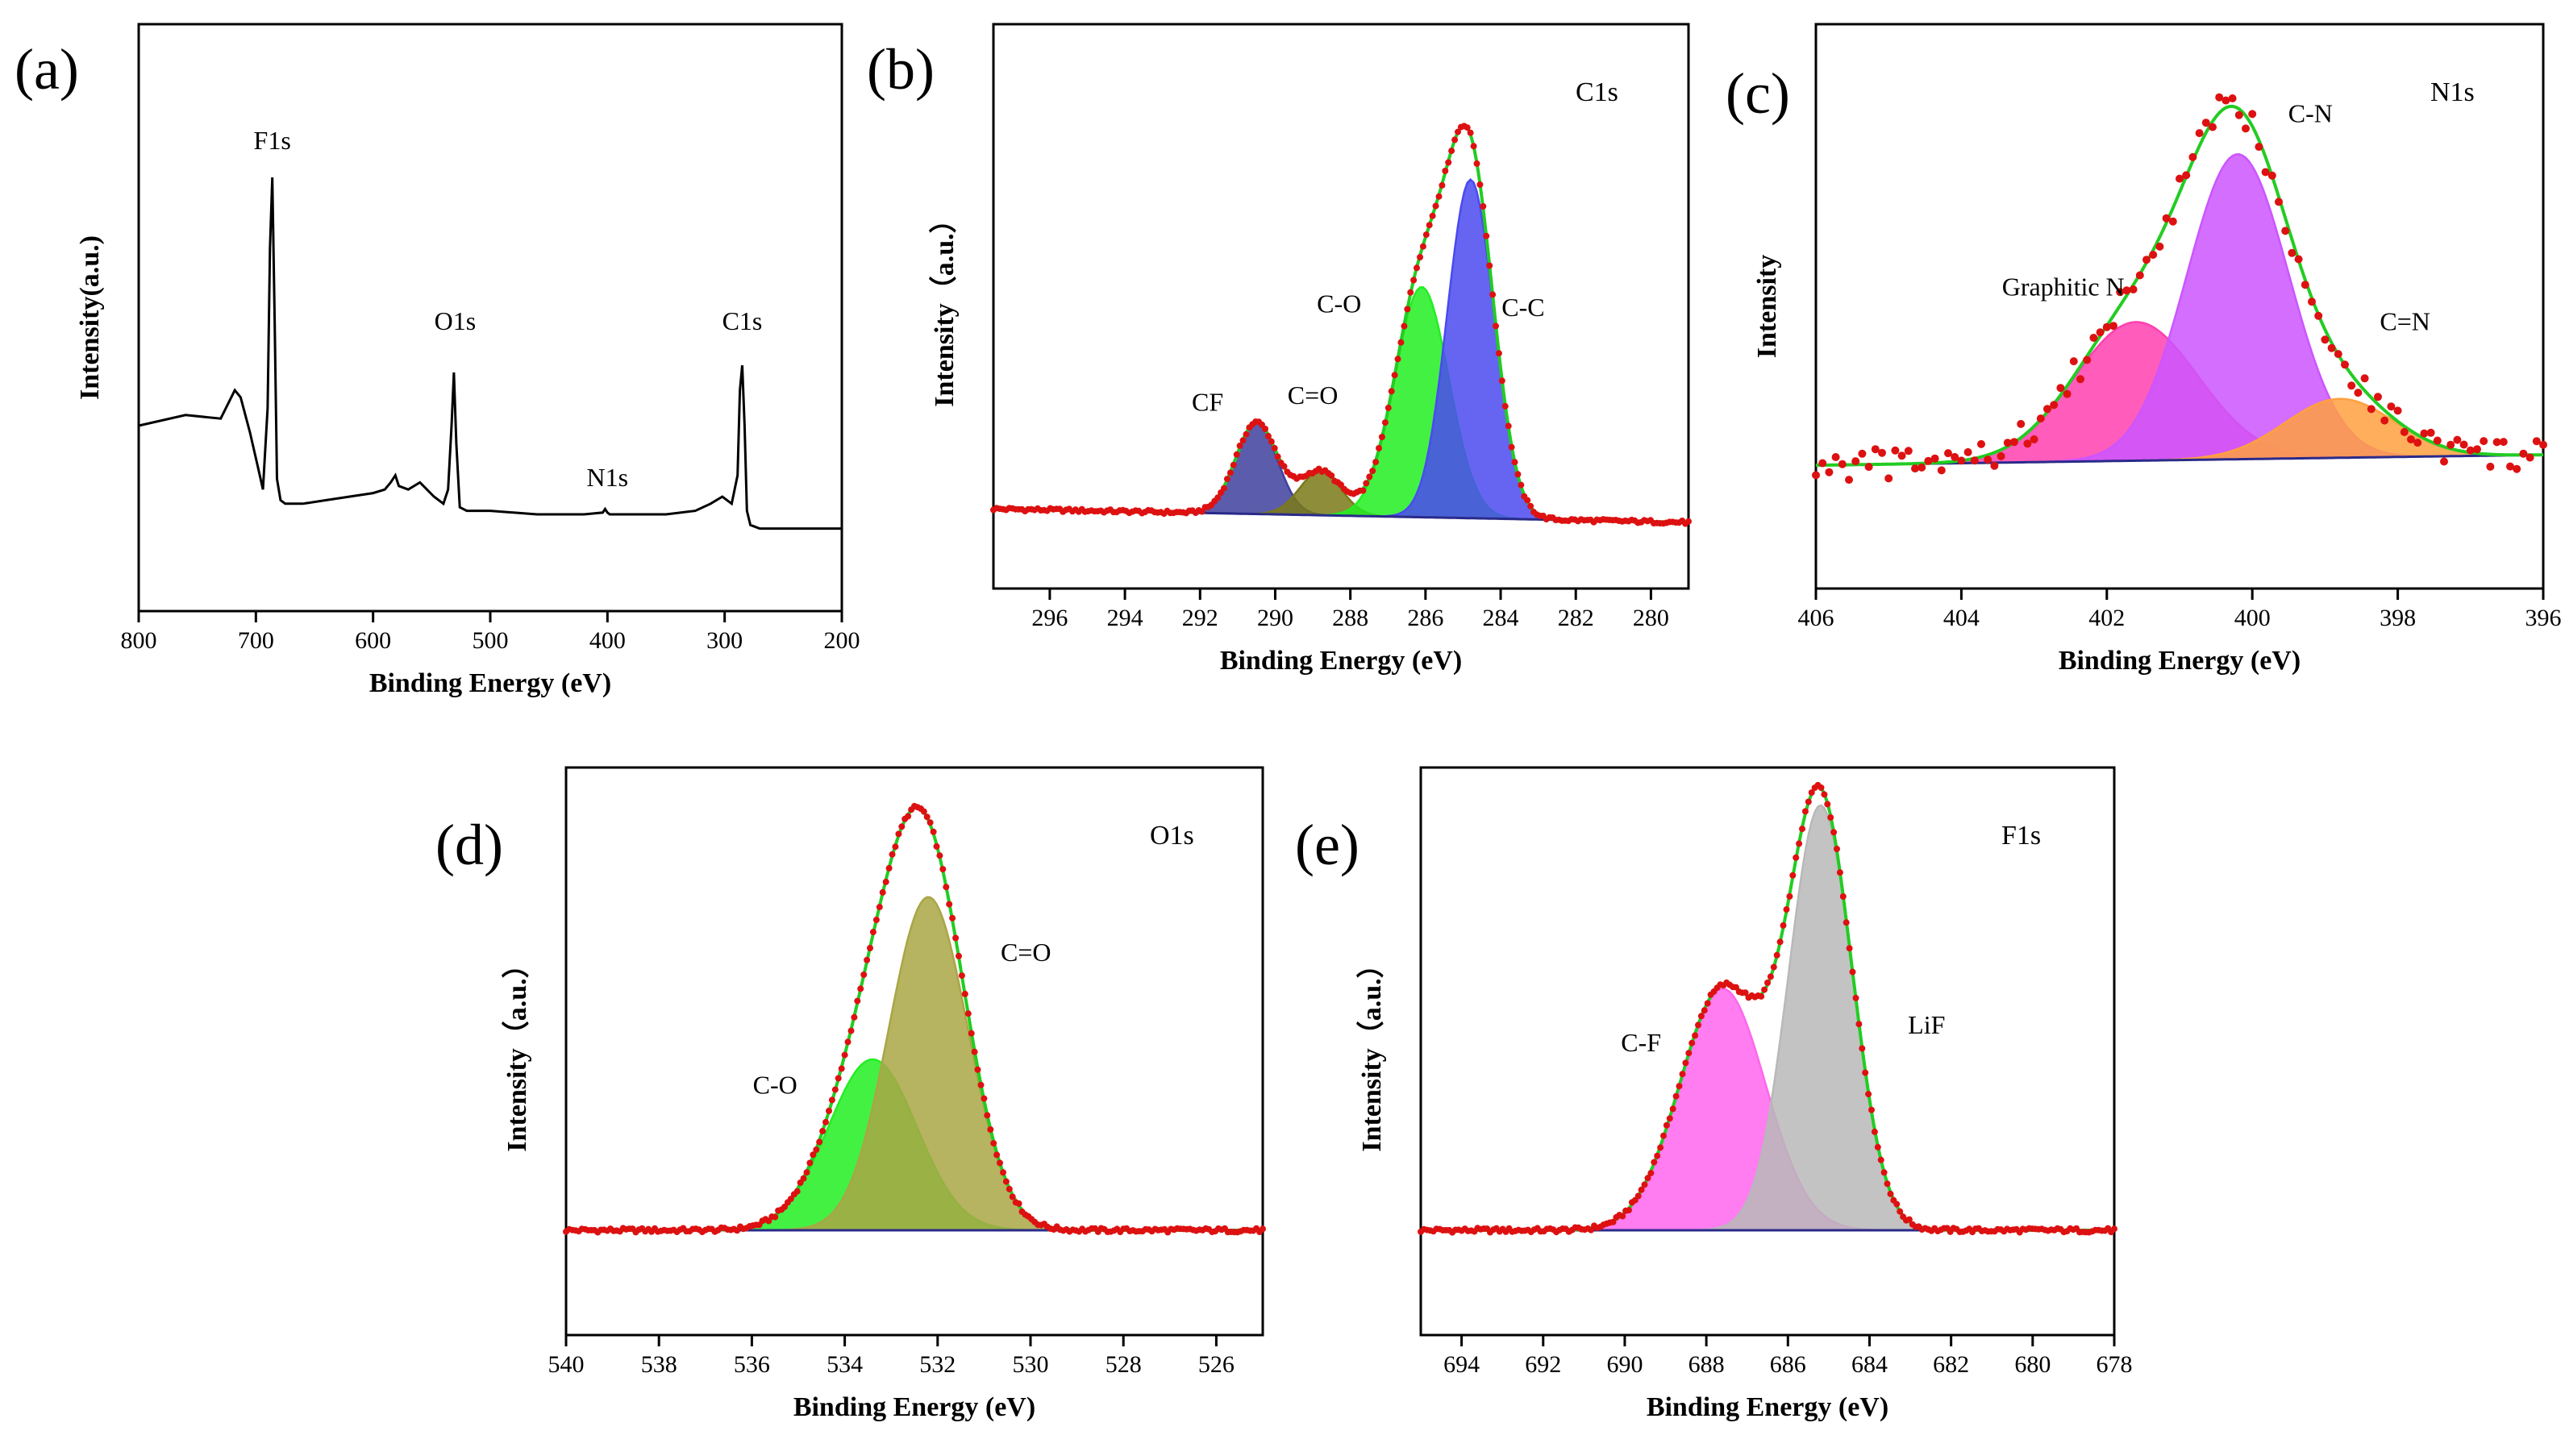 The width and height of the screenshot is (2565, 1456). I want to click on peak-label: C=O, so click(1026, 952).